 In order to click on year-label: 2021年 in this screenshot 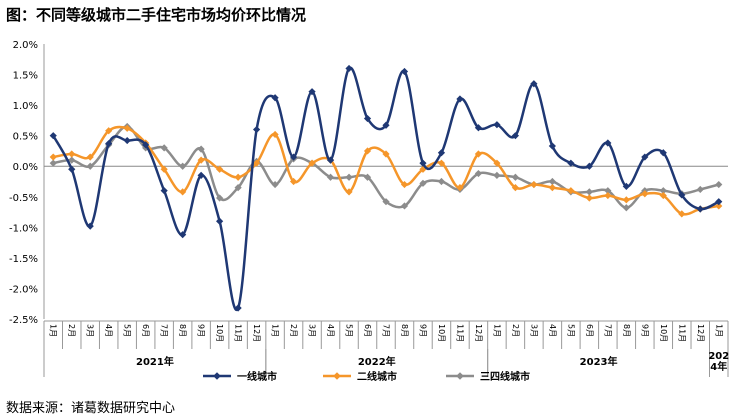, I will do `click(155, 361)`.